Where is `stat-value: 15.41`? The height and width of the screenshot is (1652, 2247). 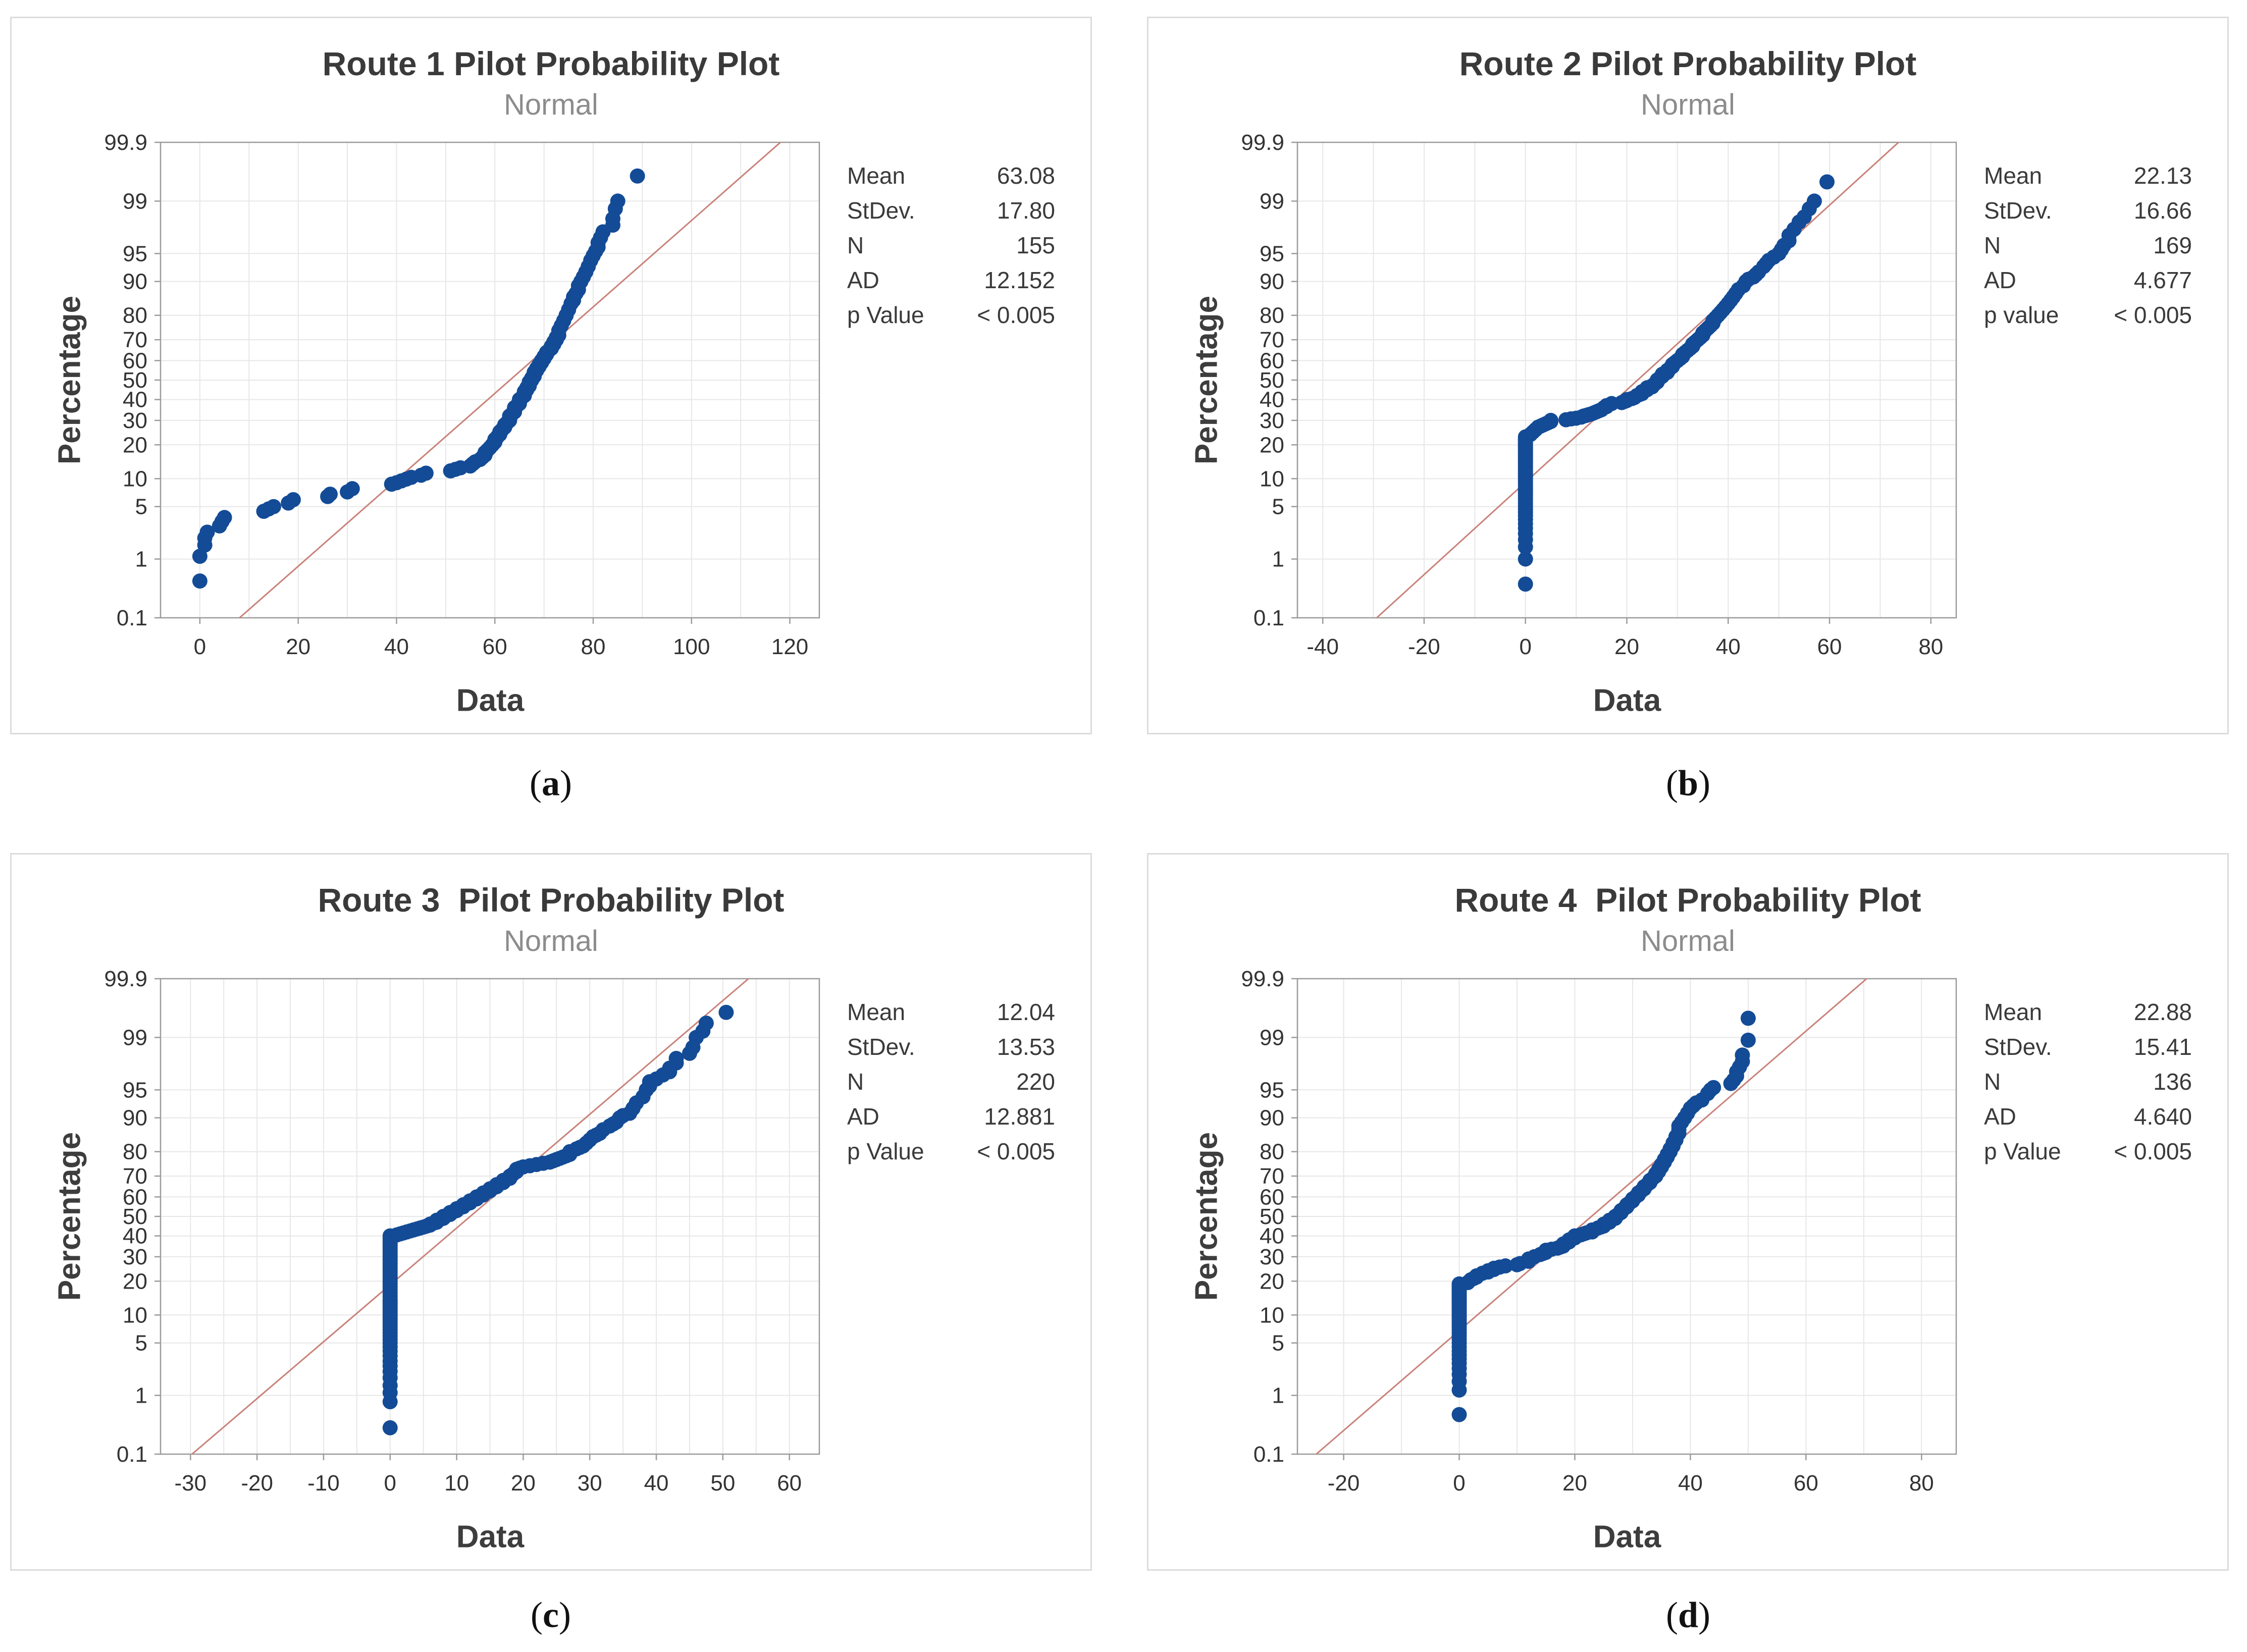 stat-value: 15.41 is located at coordinates (2162, 1047).